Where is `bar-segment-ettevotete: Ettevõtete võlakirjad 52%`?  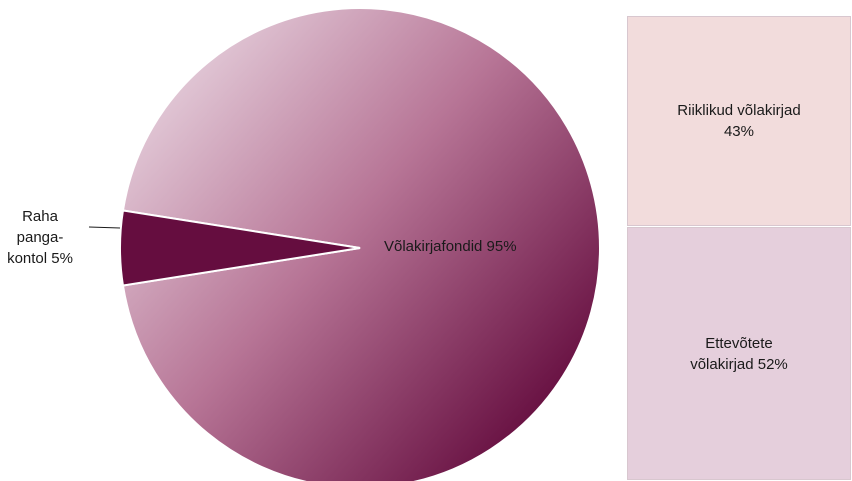
bar-segment-ettevotete: Ettevõtete võlakirjad 52% is located at coordinates (739, 353).